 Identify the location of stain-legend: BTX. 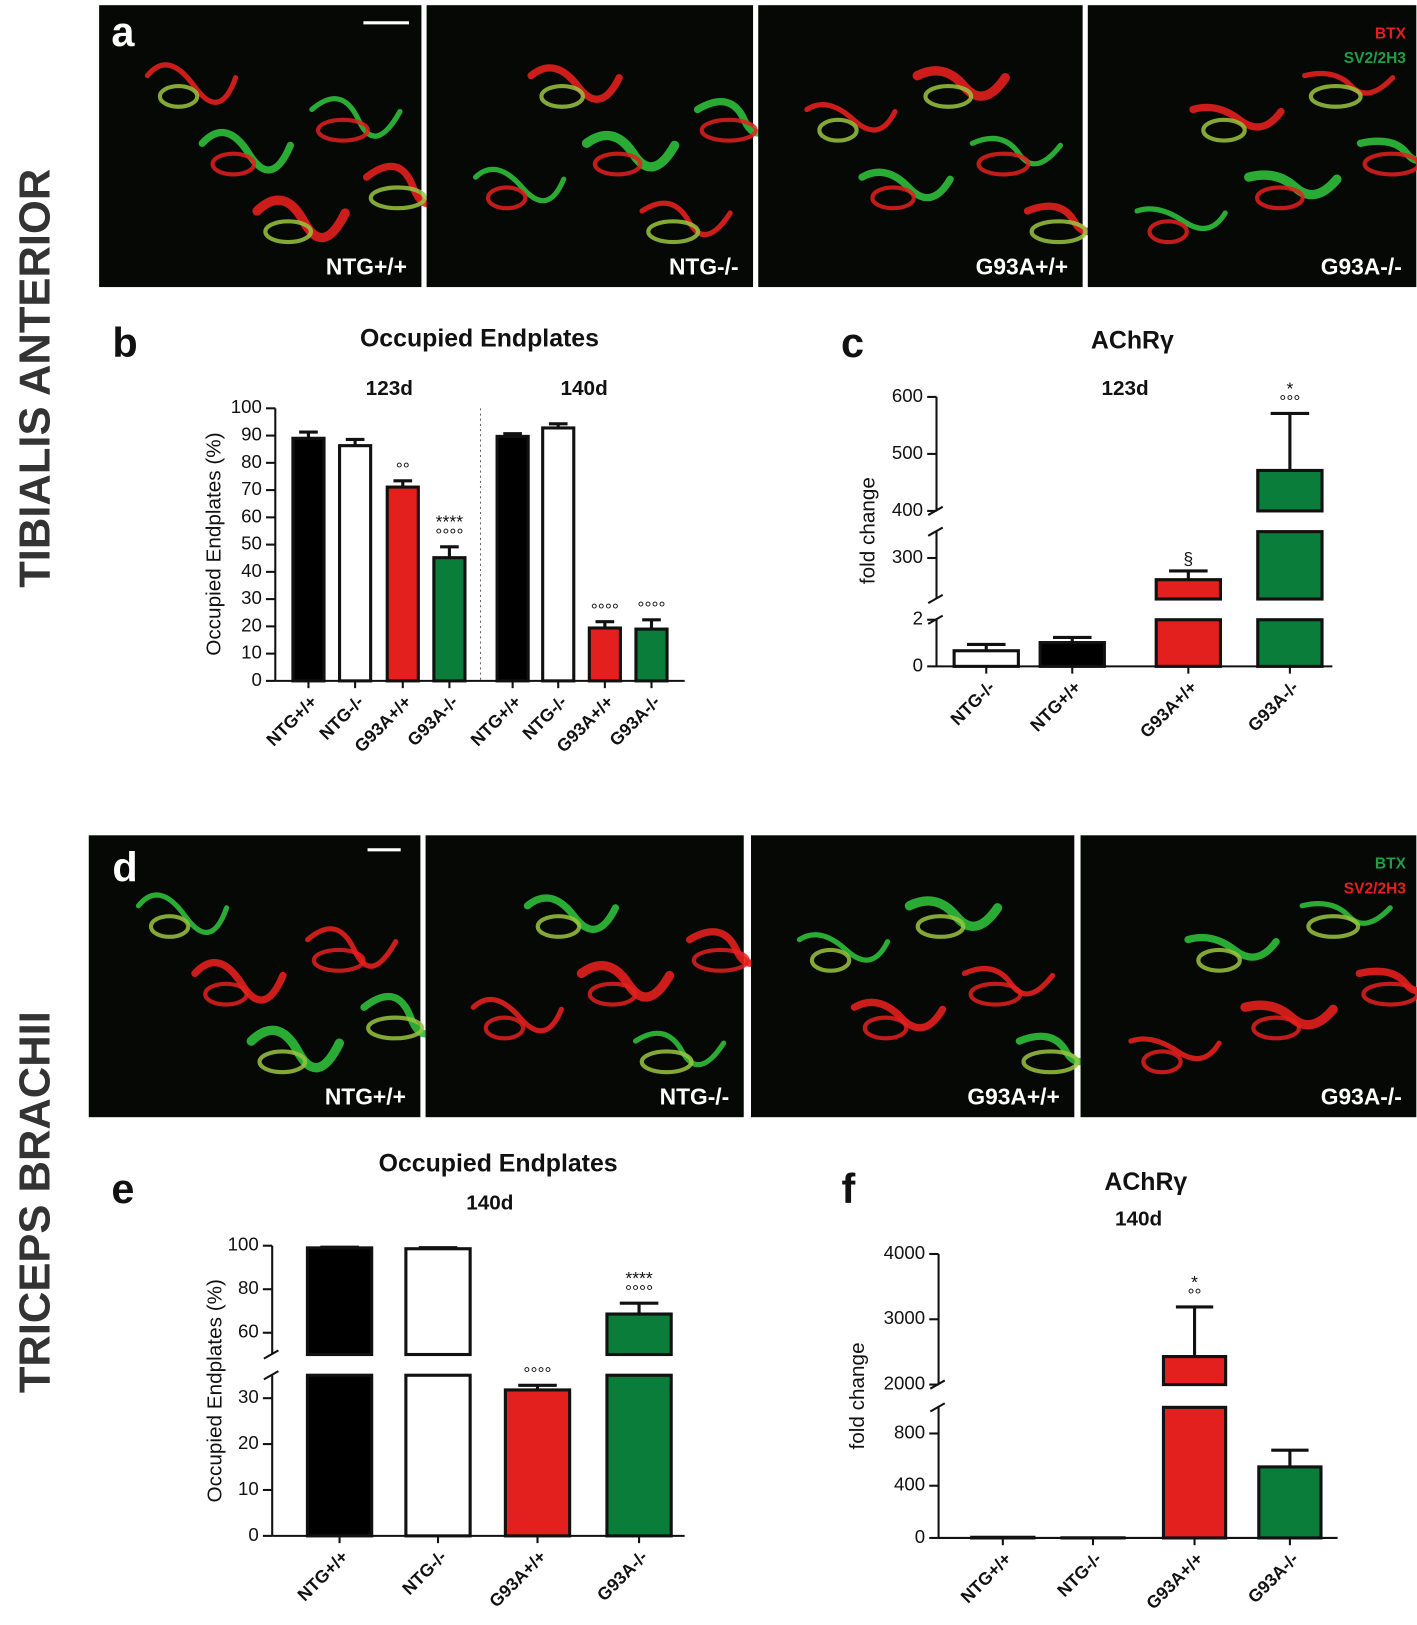
(1391, 863).